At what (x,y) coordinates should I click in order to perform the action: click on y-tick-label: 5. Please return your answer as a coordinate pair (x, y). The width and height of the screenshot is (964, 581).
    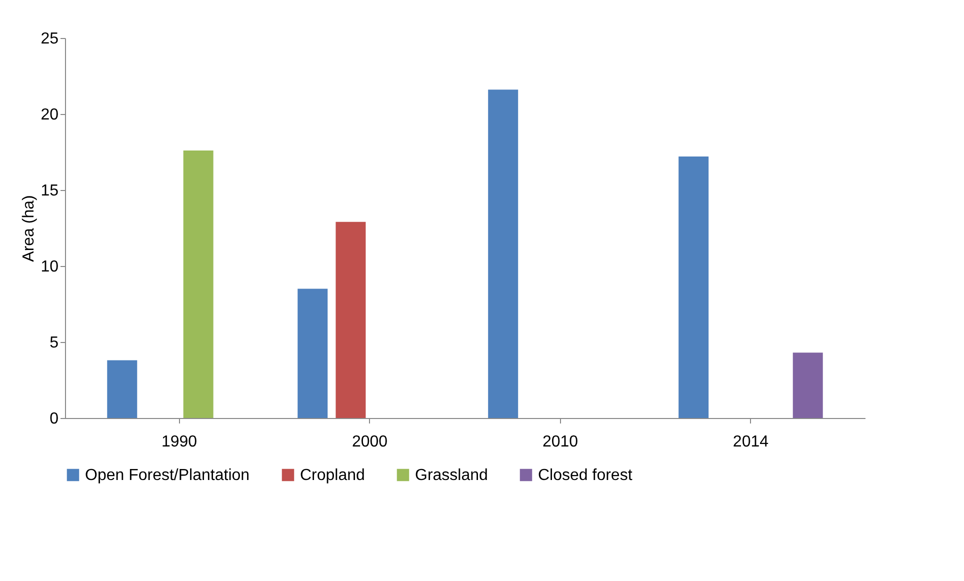
    Looking at the image, I should click on (54, 343).